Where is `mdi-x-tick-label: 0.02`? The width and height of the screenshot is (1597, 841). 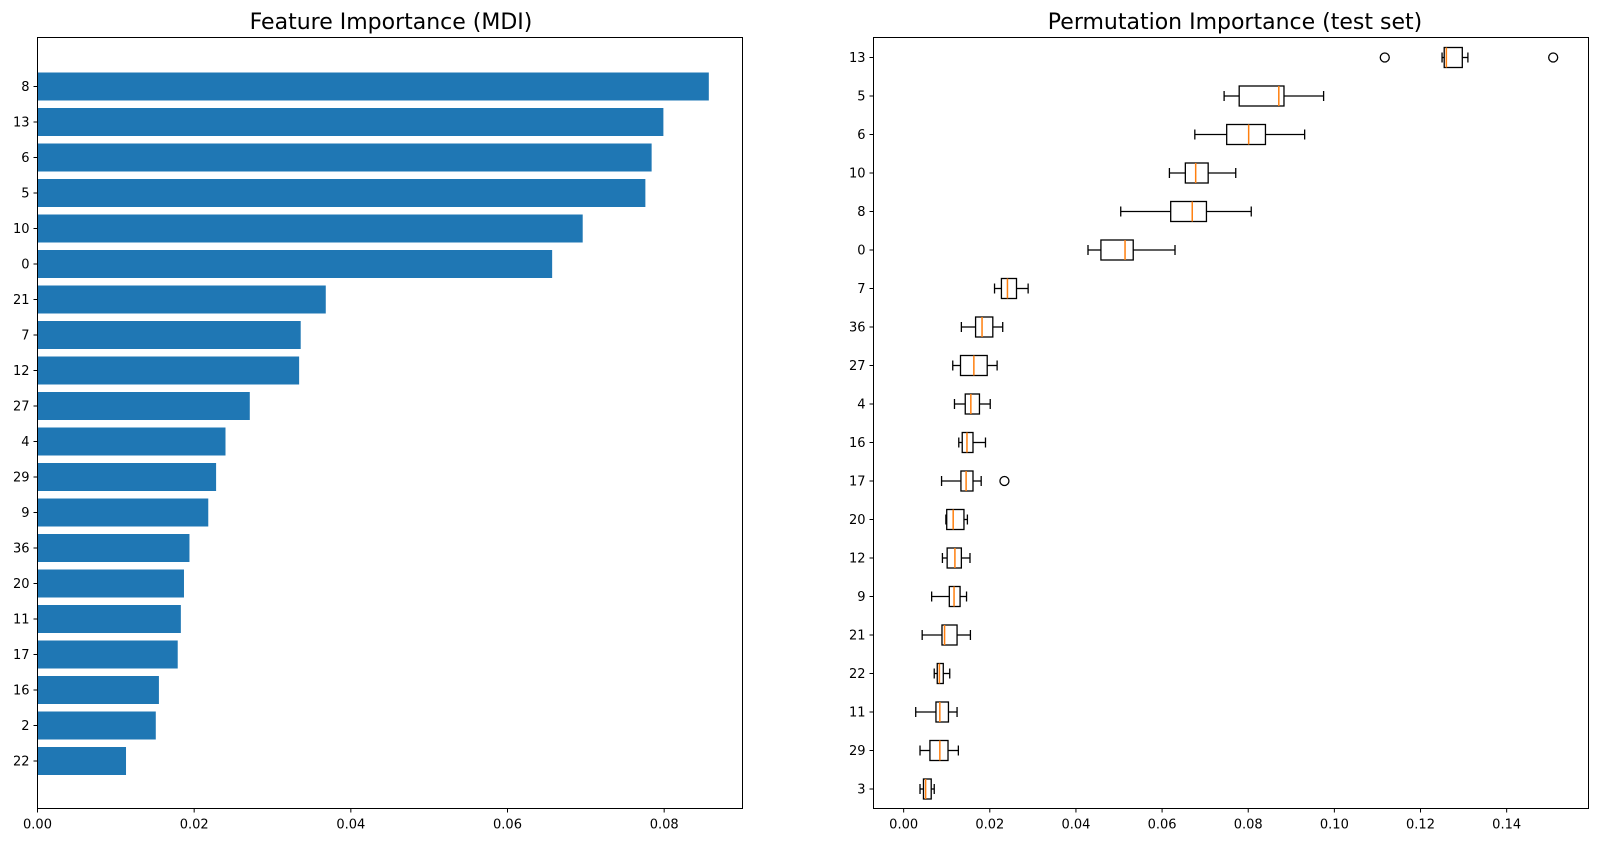
mdi-x-tick-label: 0.02 is located at coordinates (194, 825).